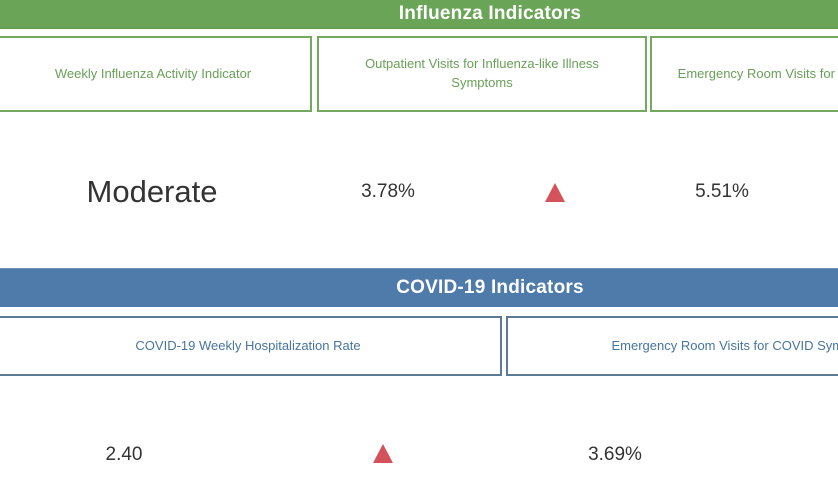  What do you see at coordinates (615, 454) in the screenshot?
I see `kpi-value-er-covid: 3.69%` at bounding box center [615, 454].